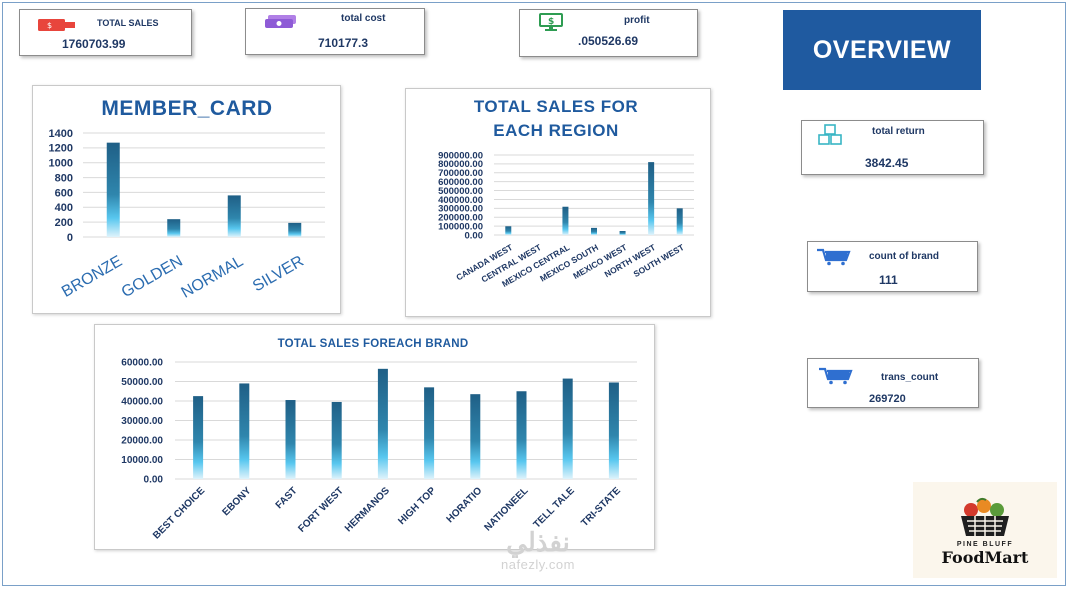 The image size is (1070, 590). I want to click on y-tick-label: 30000.00, so click(142, 421).